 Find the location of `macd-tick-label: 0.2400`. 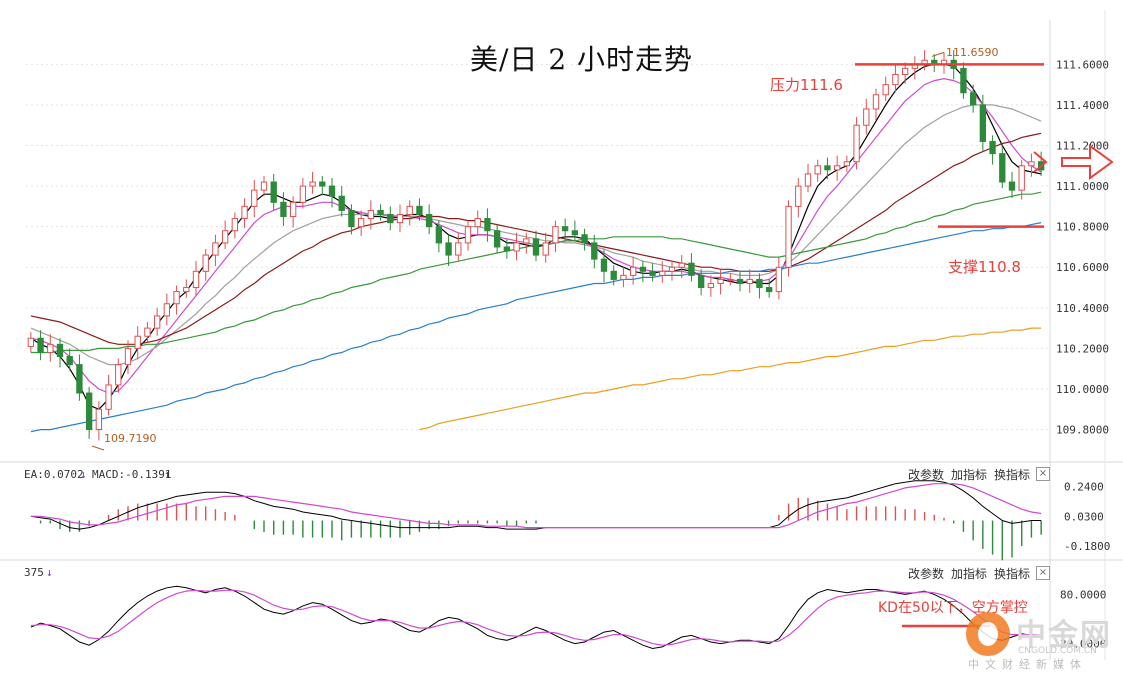

macd-tick-label: 0.2400 is located at coordinates (1084, 487).